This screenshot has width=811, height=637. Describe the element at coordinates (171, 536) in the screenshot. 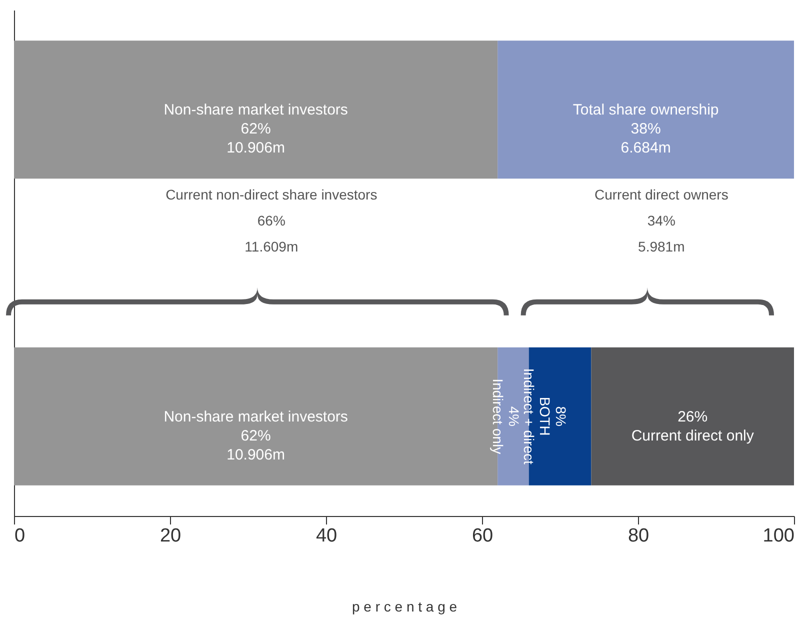

I see `x-tick-label: 20` at that location.